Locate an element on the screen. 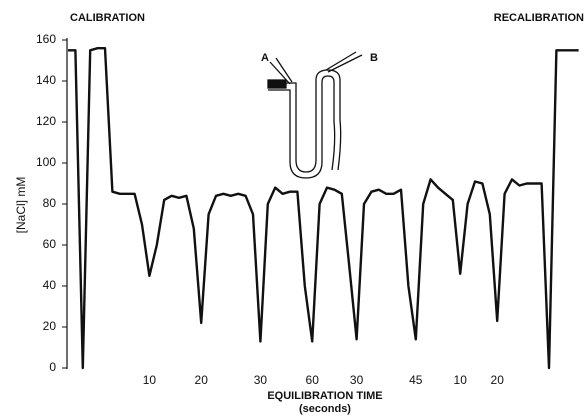  inset-diagram is located at coordinates (315, 115).